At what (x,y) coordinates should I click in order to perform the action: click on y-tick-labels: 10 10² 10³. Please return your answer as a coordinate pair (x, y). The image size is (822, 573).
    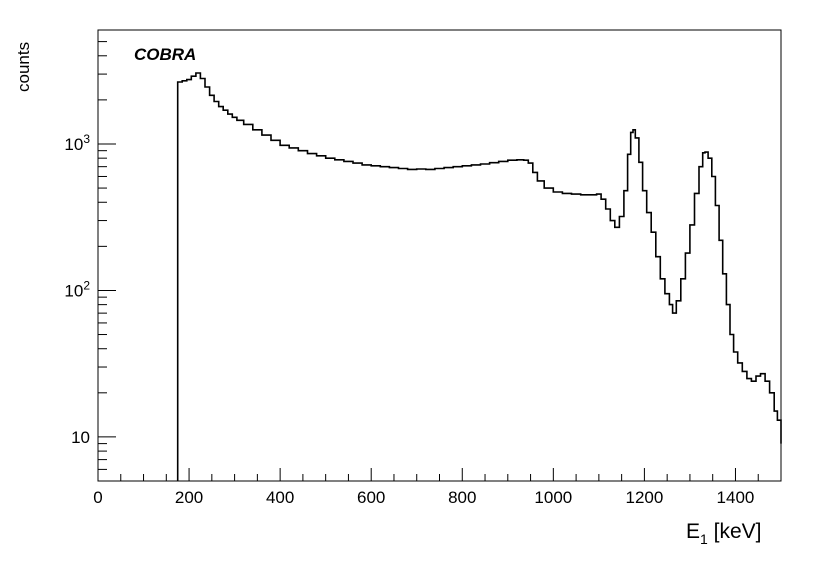
    Looking at the image, I should click on (77, 289).